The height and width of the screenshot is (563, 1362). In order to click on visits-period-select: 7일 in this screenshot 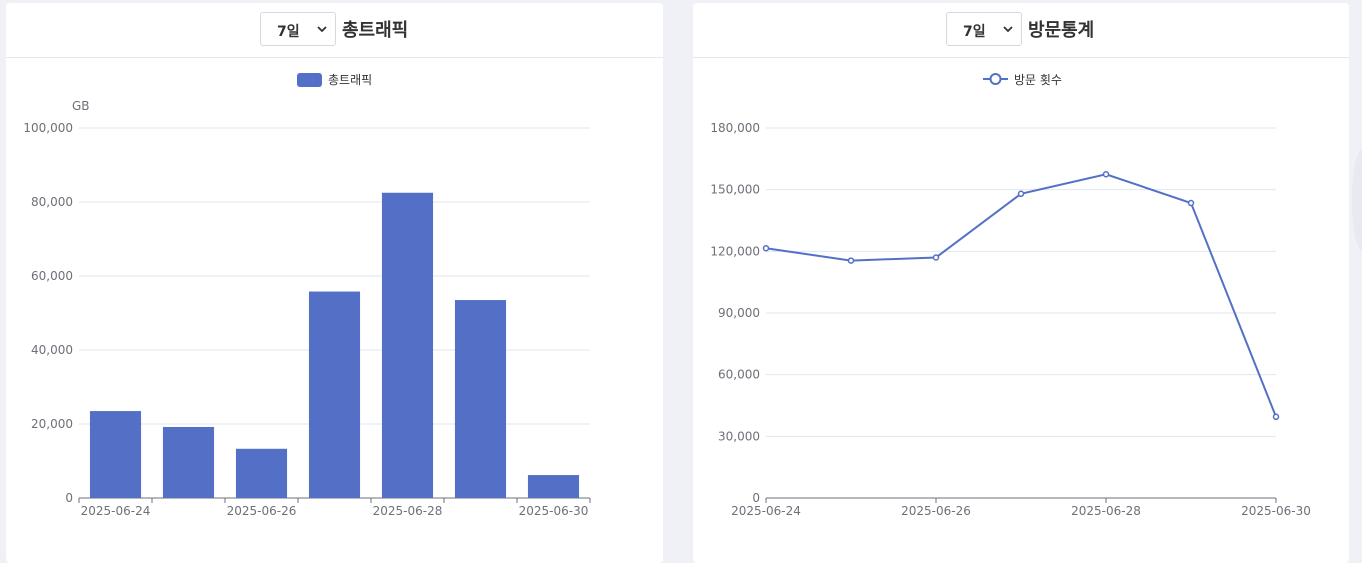, I will do `click(984, 29)`.